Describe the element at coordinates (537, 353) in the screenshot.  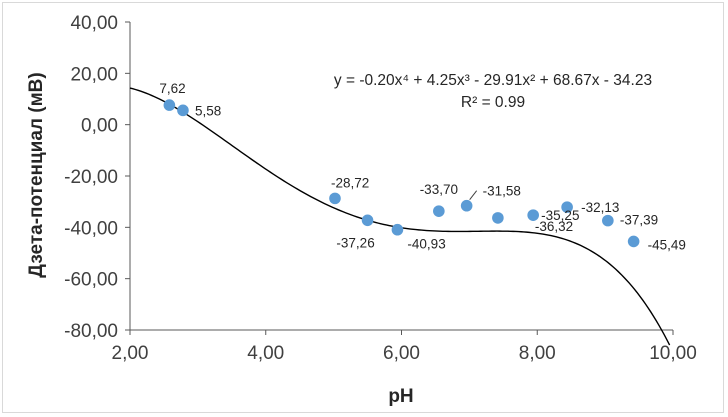
I see `x-tick-label: 8,00` at that location.